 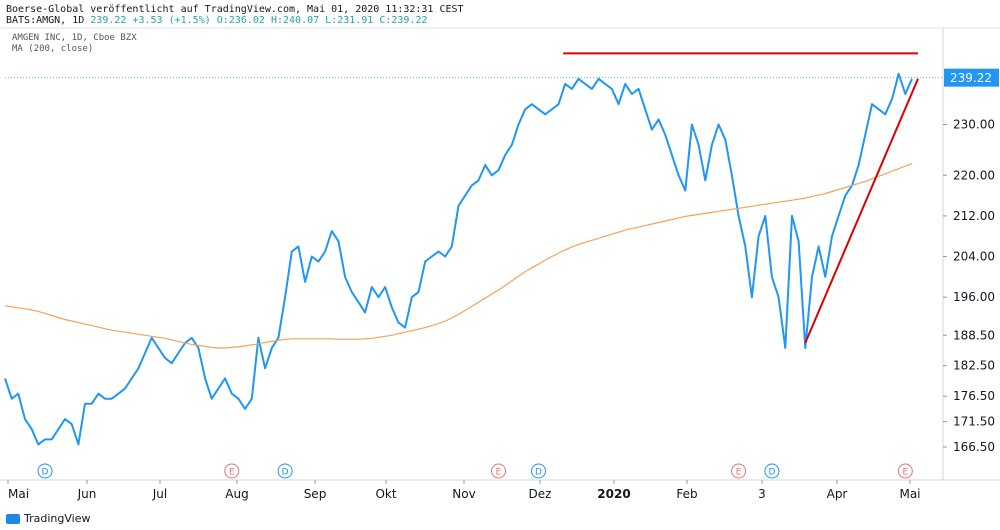 I want to click on x-tick-label: Aug, so click(x=236, y=494).